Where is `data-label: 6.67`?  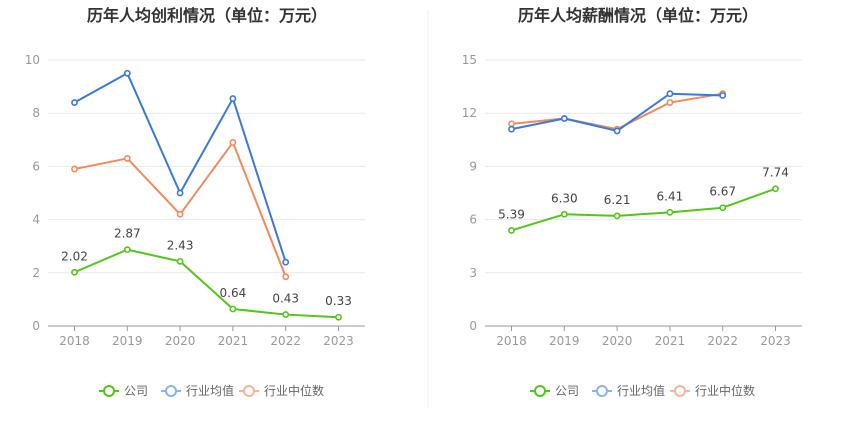 data-label: 6.67 is located at coordinates (722, 192).